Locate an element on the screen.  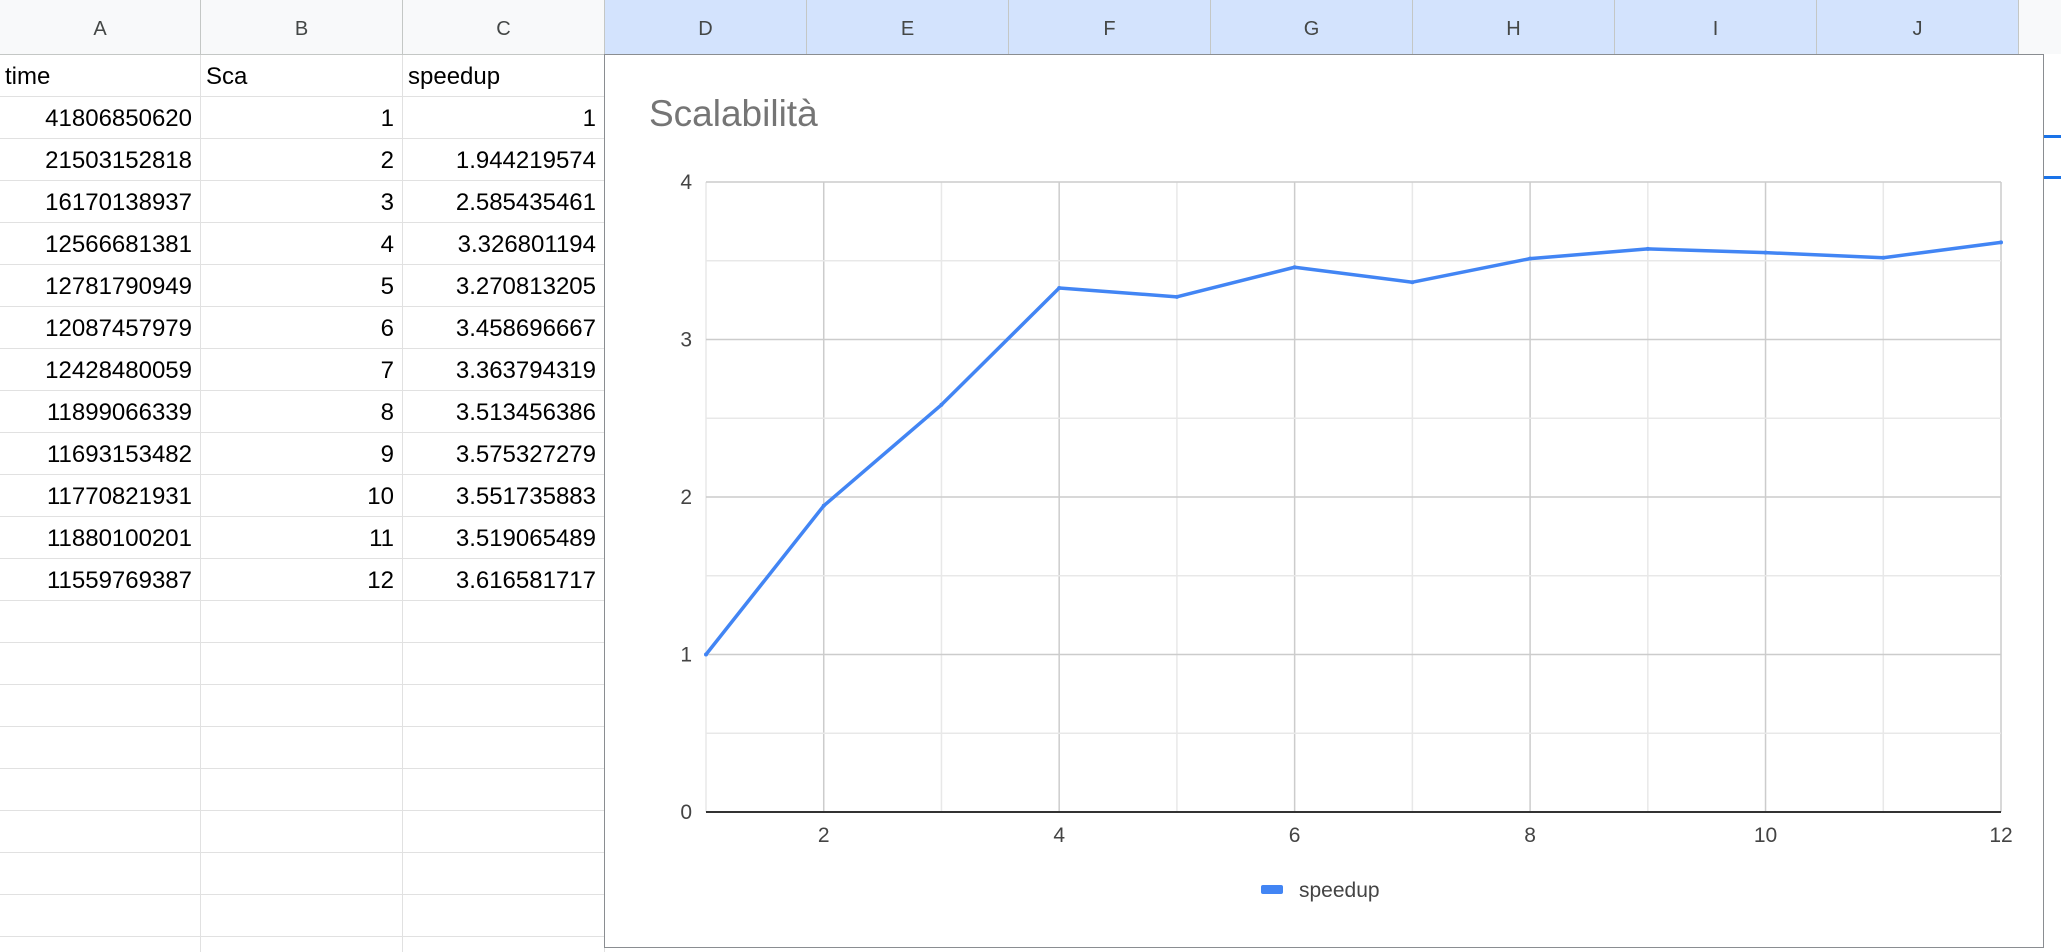
column-header-g: G is located at coordinates (1312, 27).